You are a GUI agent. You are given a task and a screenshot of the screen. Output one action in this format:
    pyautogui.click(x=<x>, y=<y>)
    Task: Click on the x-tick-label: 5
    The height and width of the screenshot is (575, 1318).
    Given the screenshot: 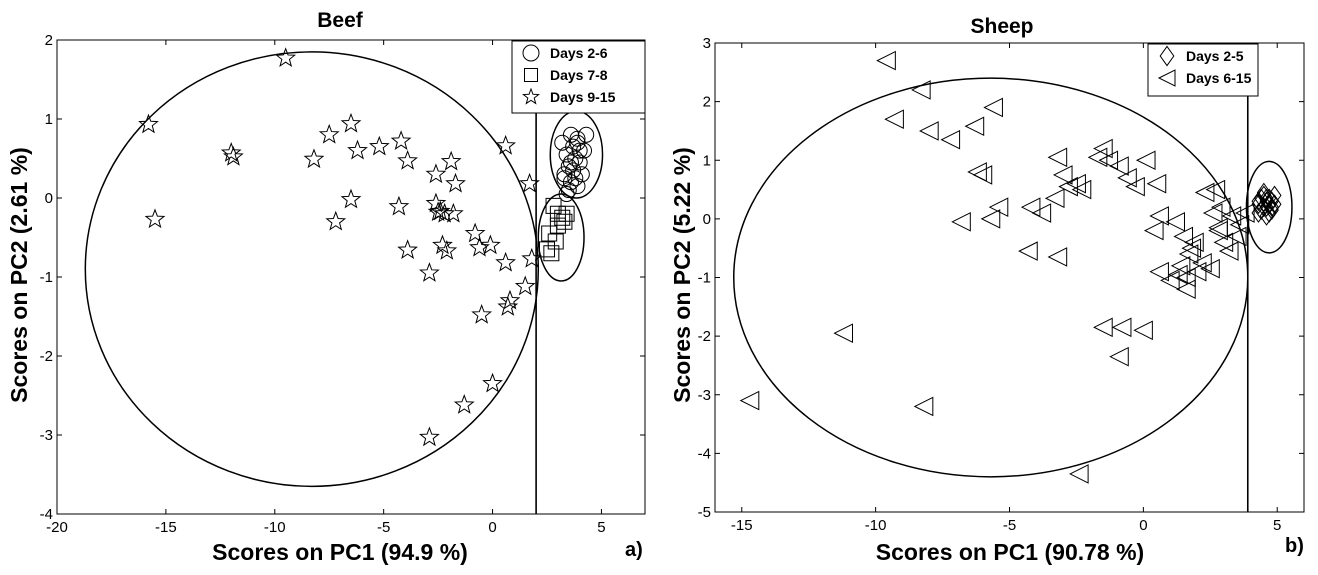 What is the action you would take?
    pyautogui.click(x=601, y=527)
    